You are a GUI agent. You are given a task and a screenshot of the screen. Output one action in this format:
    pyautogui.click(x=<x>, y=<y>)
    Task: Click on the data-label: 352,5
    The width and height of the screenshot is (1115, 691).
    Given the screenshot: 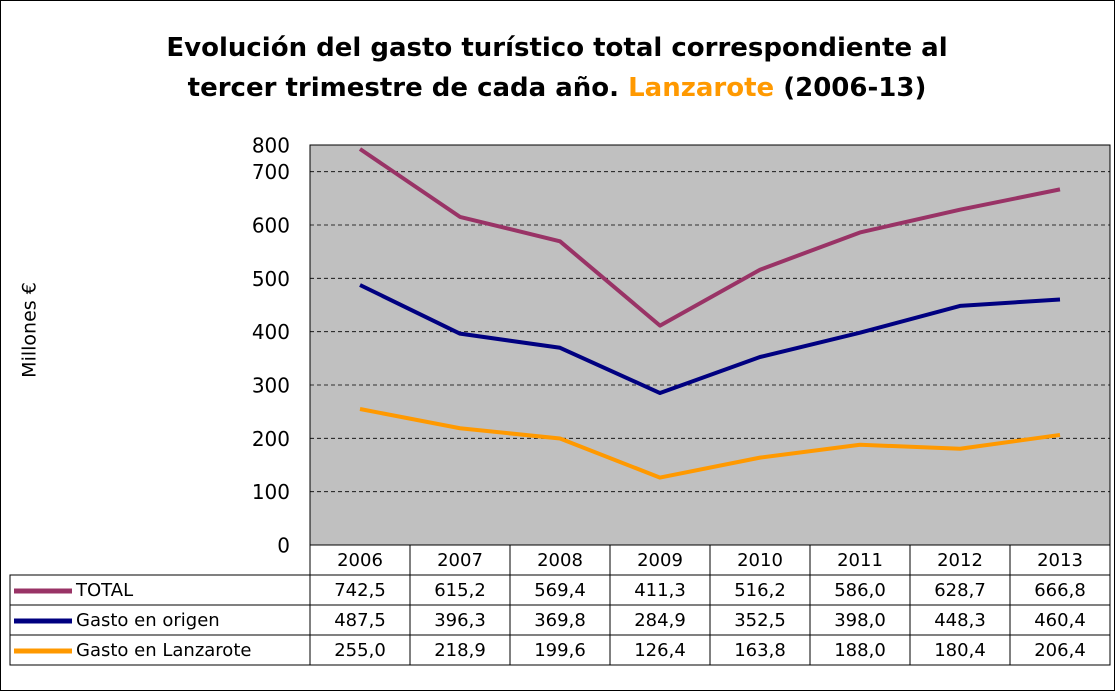 What is the action you would take?
    pyautogui.click(x=760, y=620)
    